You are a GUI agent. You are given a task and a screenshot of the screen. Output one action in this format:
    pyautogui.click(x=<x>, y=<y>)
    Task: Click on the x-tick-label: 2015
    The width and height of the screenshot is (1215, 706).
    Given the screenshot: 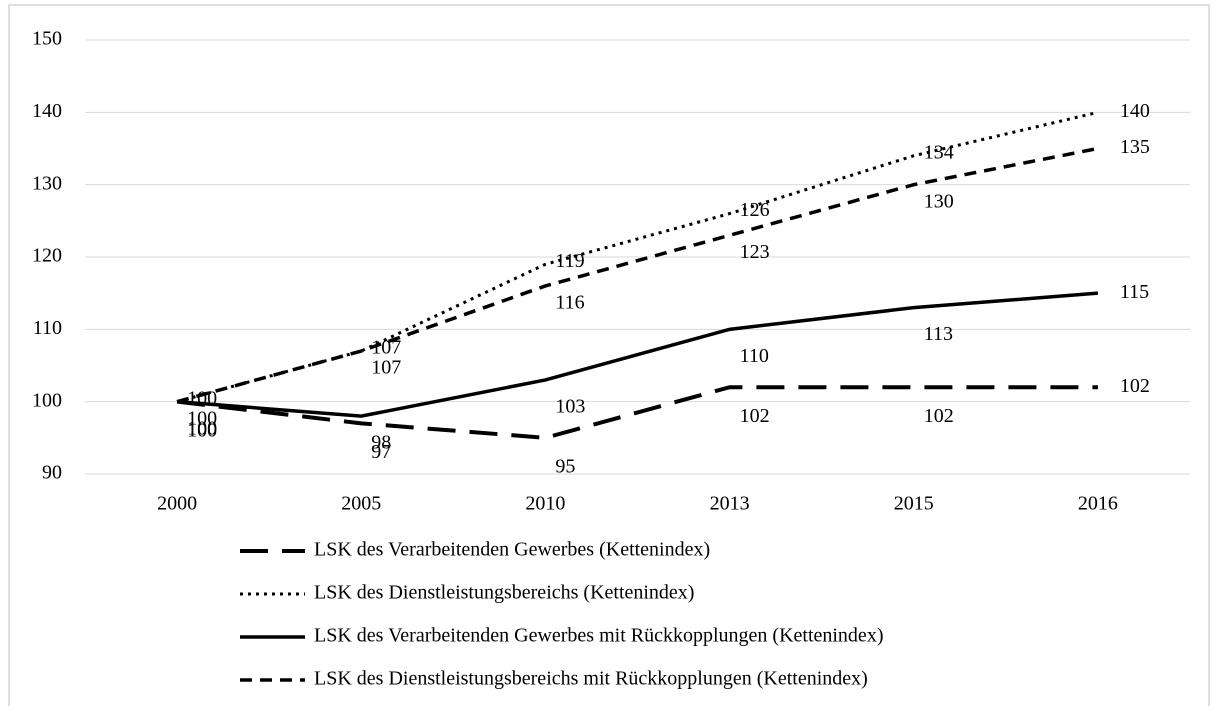 What is the action you would take?
    pyautogui.click(x=914, y=504)
    